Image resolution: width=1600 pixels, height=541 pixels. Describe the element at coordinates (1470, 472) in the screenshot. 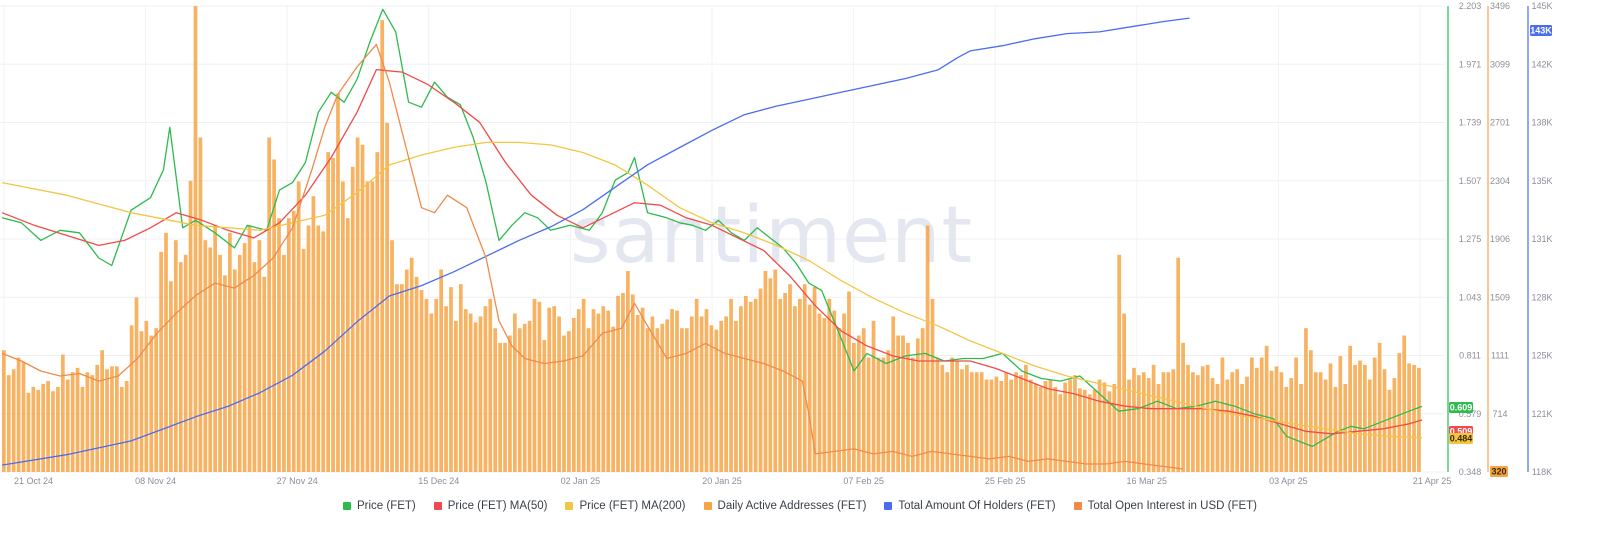

I see `price-tick-label: 0.348` at that location.